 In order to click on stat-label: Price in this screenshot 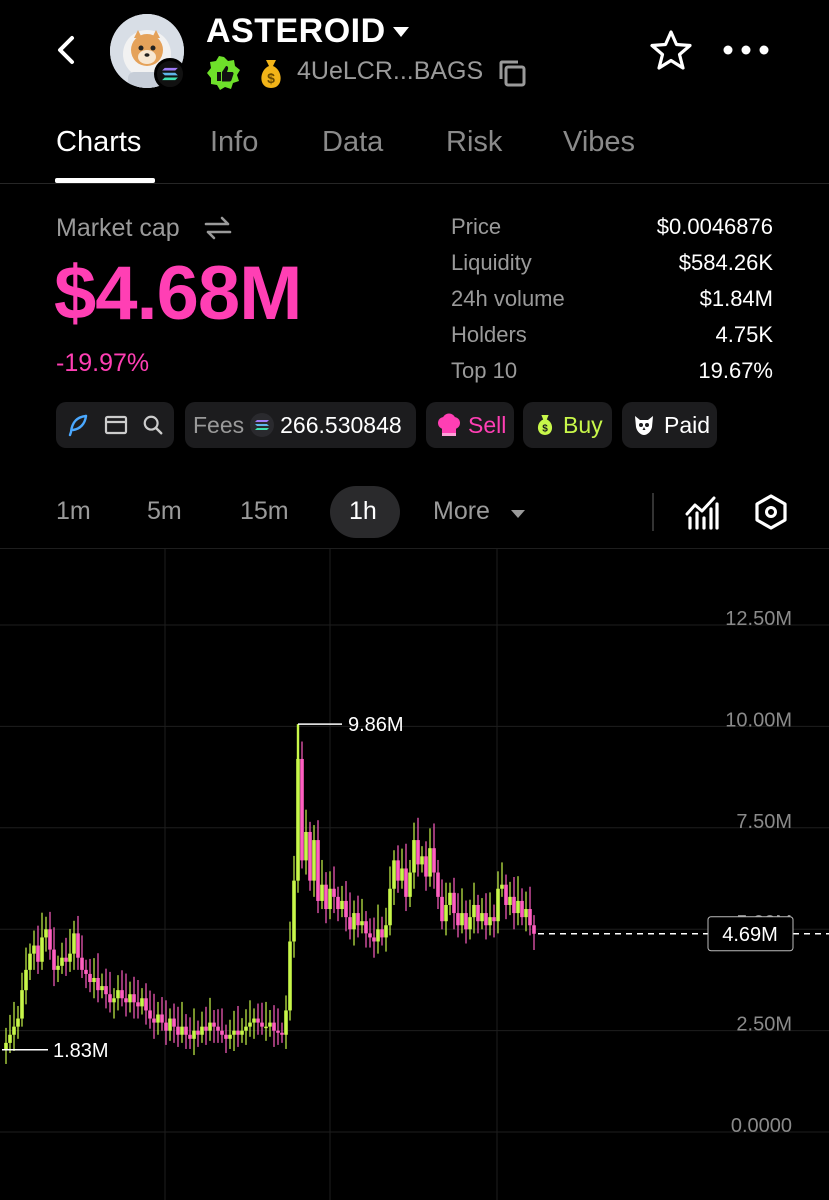, I will do `click(476, 226)`.